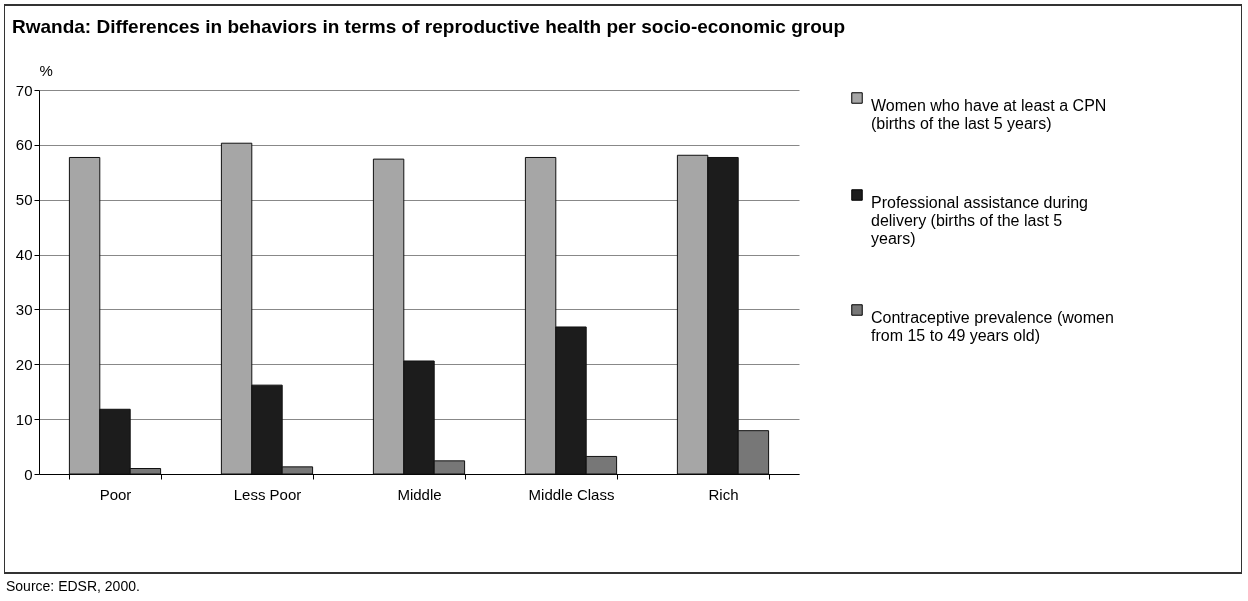  I want to click on y-tick-label: 0, so click(28, 474).